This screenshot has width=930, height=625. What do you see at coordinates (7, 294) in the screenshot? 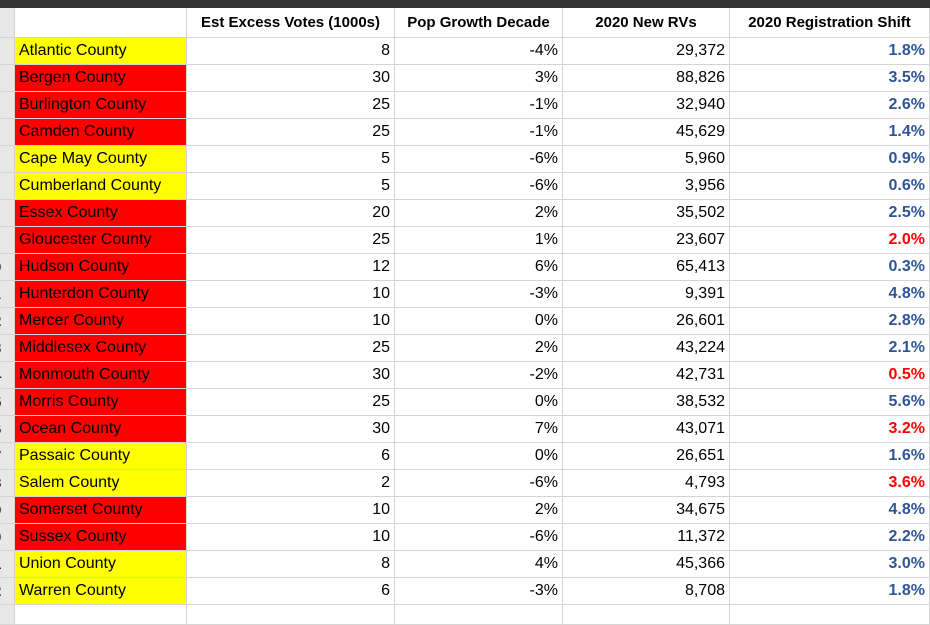
I see `row-header: 11` at bounding box center [7, 294].